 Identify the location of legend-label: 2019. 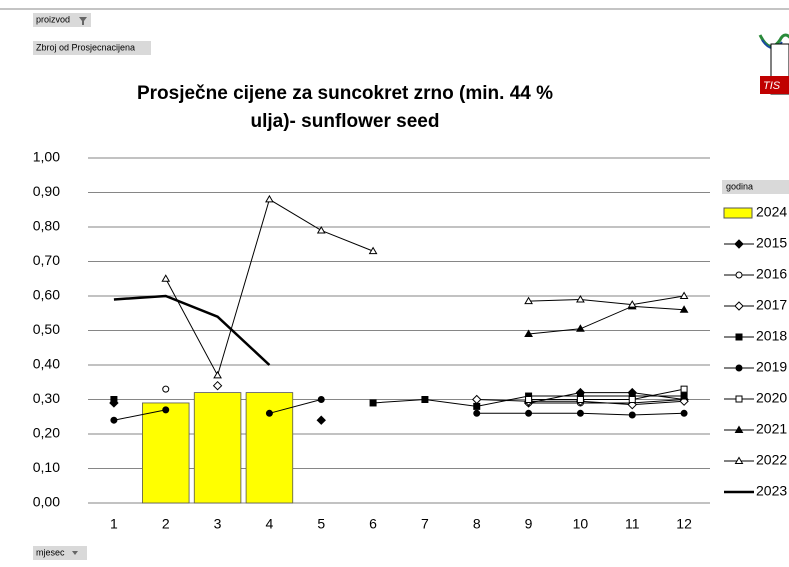
(771, 367).